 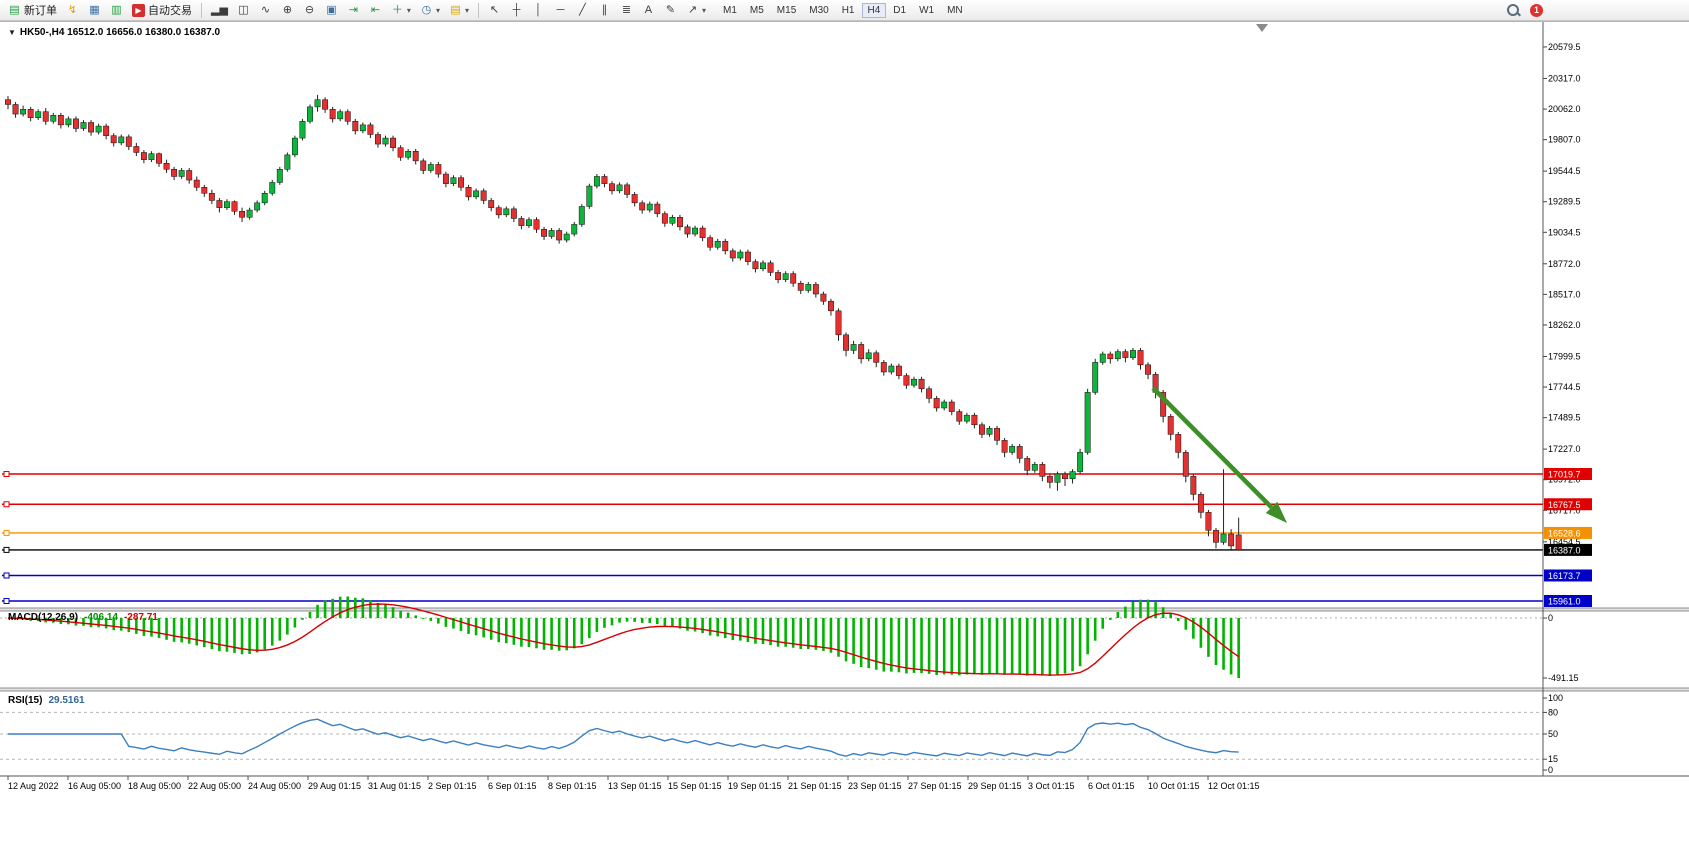 I want to click on trend-arrow, so click(x=1212, y=447).